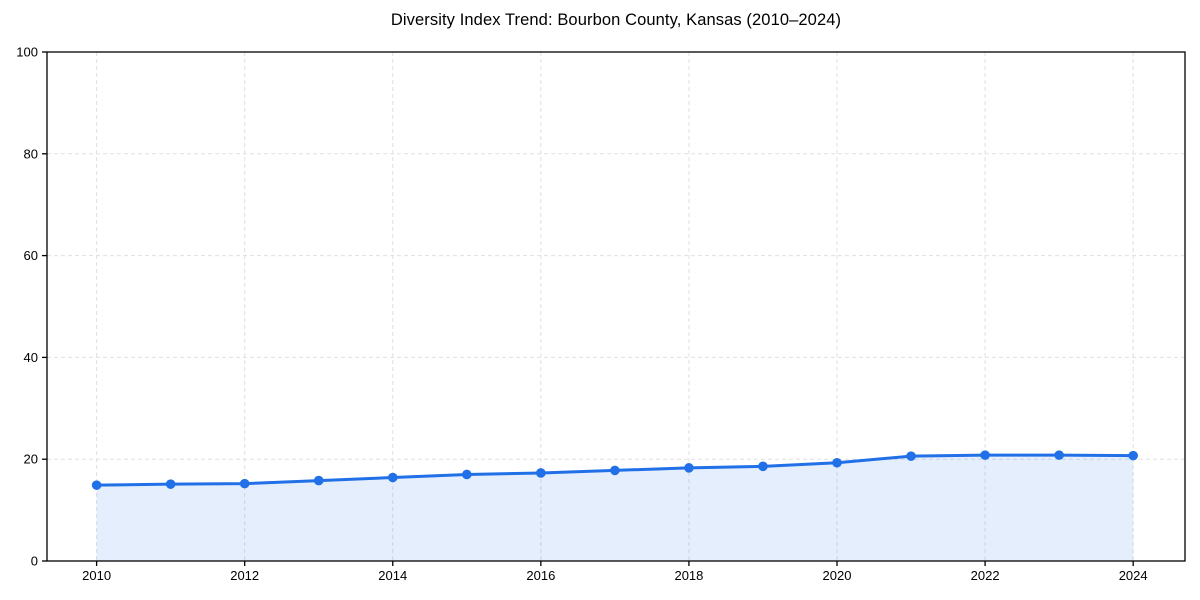 The image size is (1200, 600). What do you see at coordinates (96, 575) in the screenshot?
I see `x-tick-label: 2010` at bounding box center [96, 575].